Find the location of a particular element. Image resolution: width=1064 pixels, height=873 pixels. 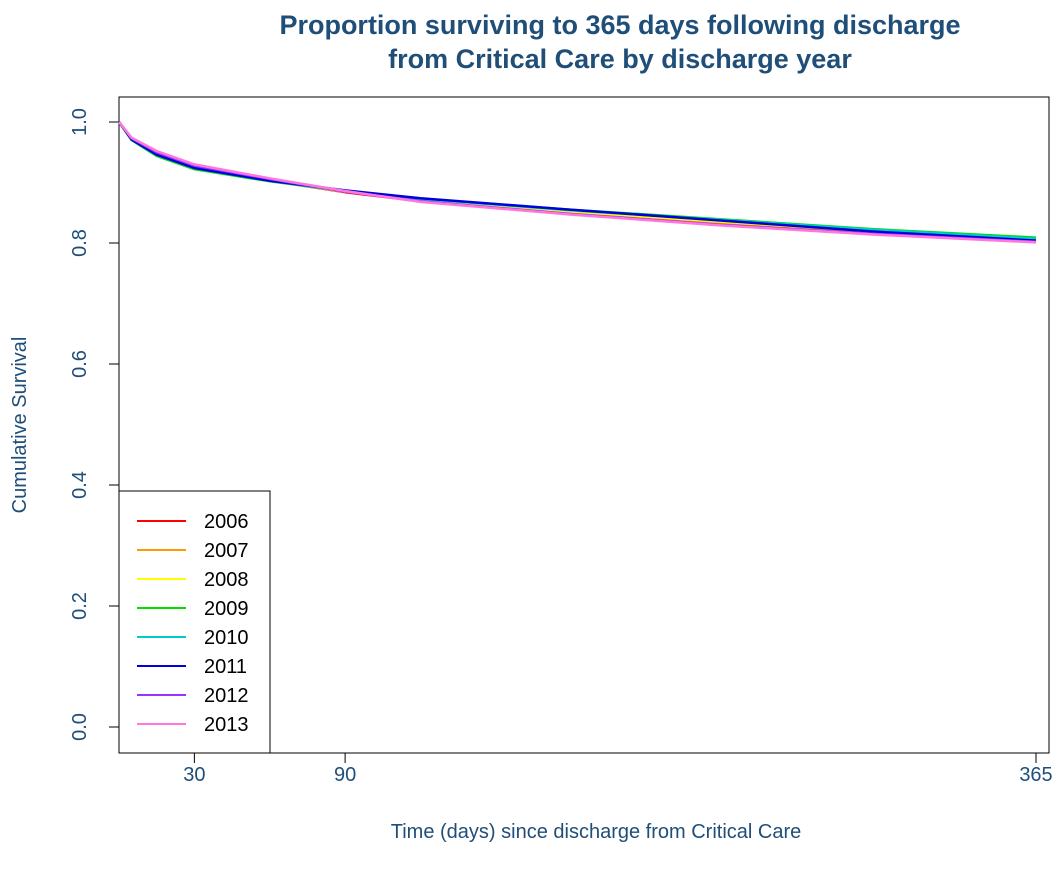

series-line-2011 is located at coordinates (577, 181).